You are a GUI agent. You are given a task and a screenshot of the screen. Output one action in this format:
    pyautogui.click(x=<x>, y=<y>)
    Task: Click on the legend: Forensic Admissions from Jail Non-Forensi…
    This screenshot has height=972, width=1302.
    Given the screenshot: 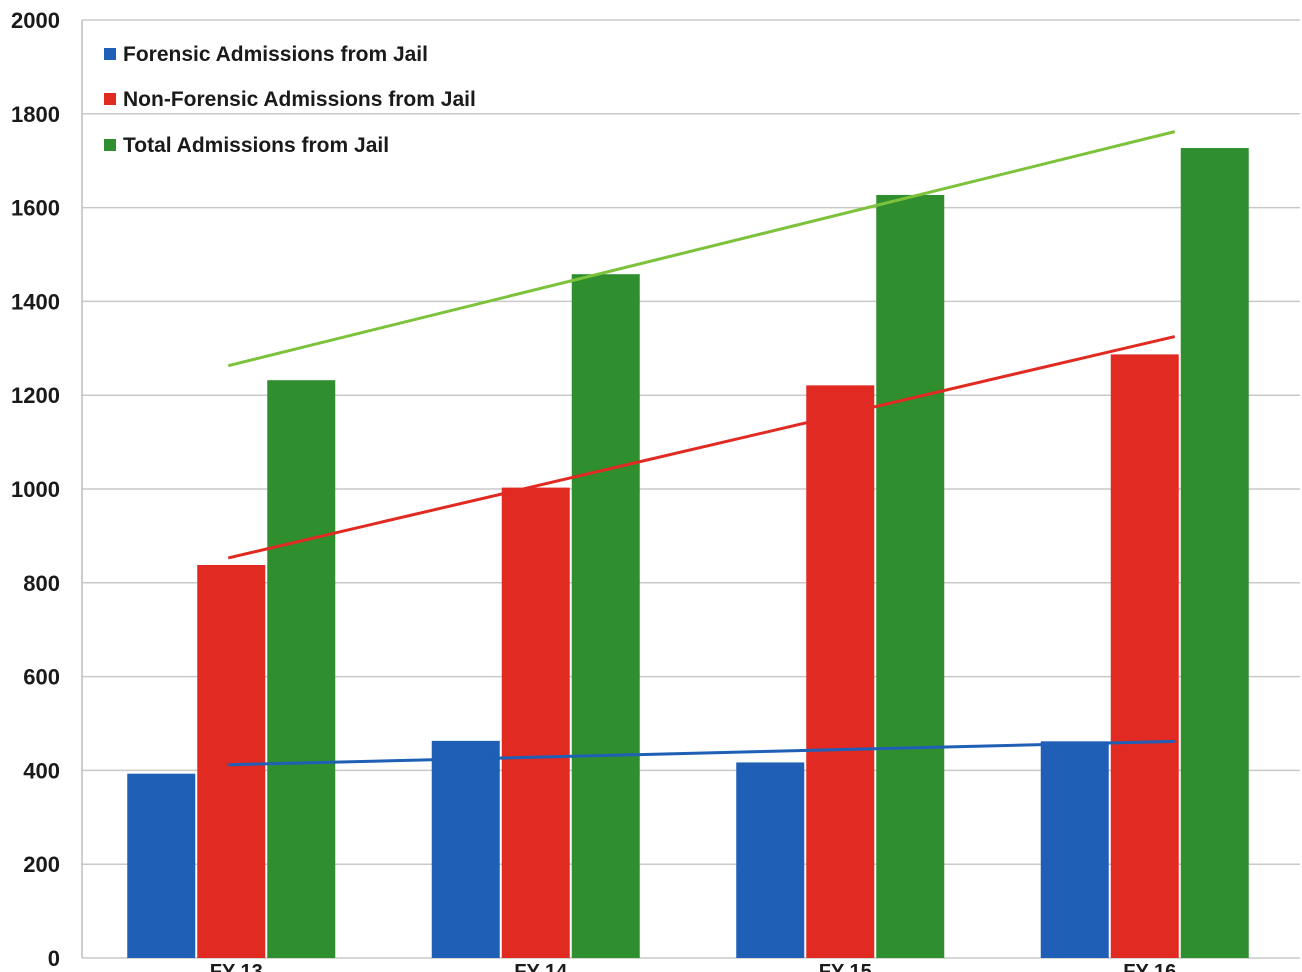 What is the action you would take?
    pyautogui.click(x=290, y=100)
    